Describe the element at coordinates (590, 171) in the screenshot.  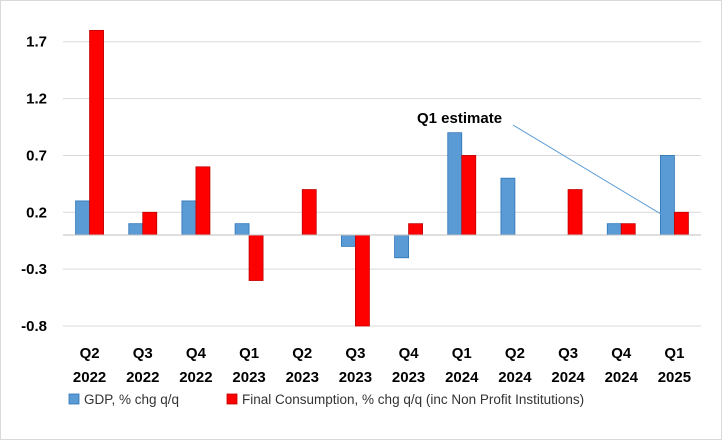
I see `annotation-leader-line` at that location.